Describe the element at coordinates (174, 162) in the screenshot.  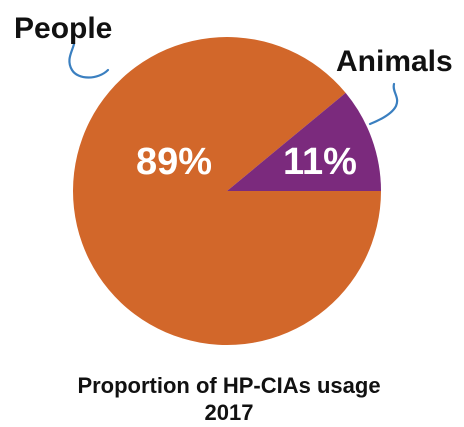
I see `data-label-people: 89%` at that location.